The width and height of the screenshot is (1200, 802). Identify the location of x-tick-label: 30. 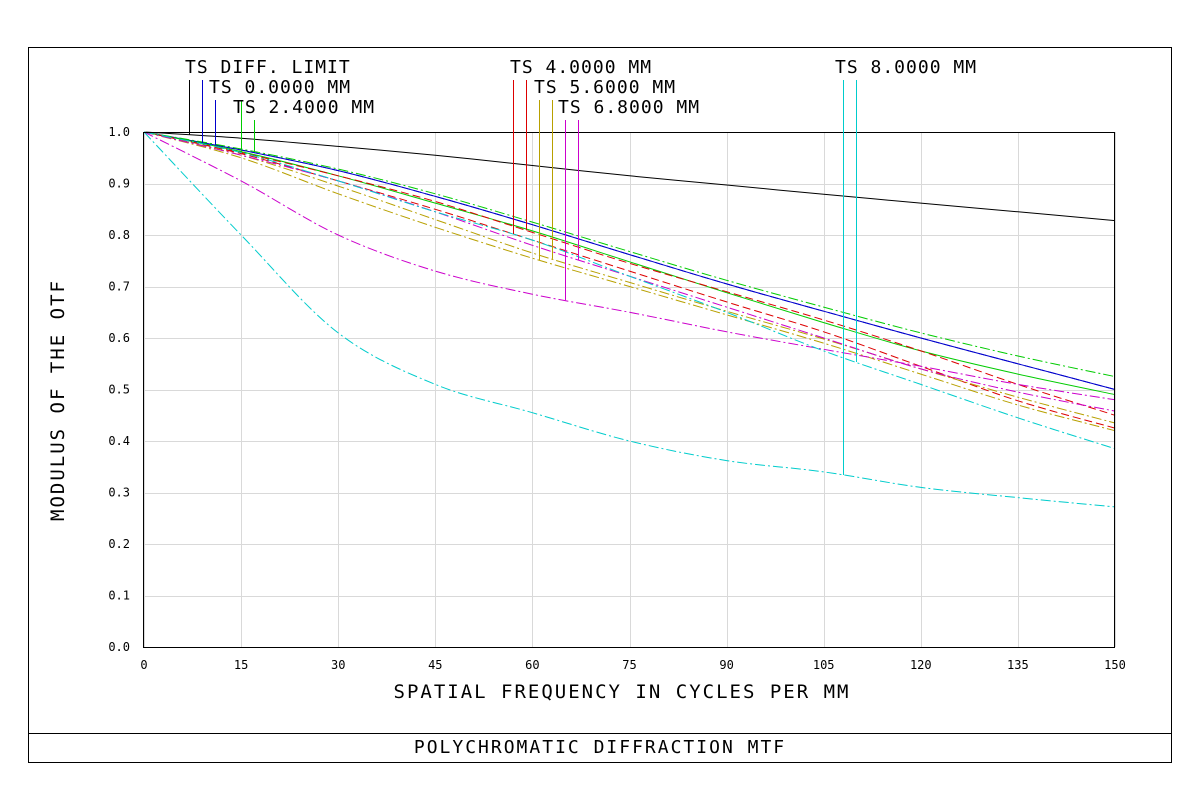
(338, 665).